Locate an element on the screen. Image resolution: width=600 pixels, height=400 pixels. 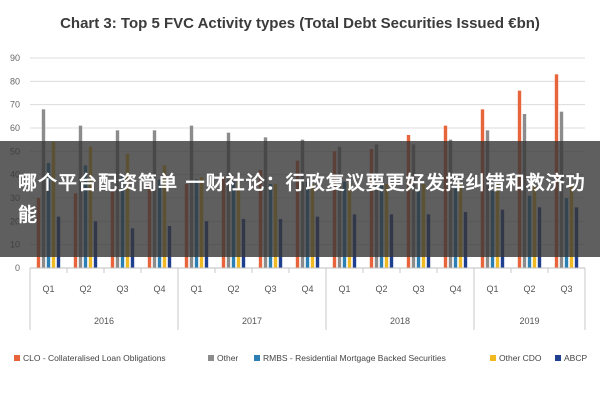
year-label: 2018 is located at coordinates (400, 321).